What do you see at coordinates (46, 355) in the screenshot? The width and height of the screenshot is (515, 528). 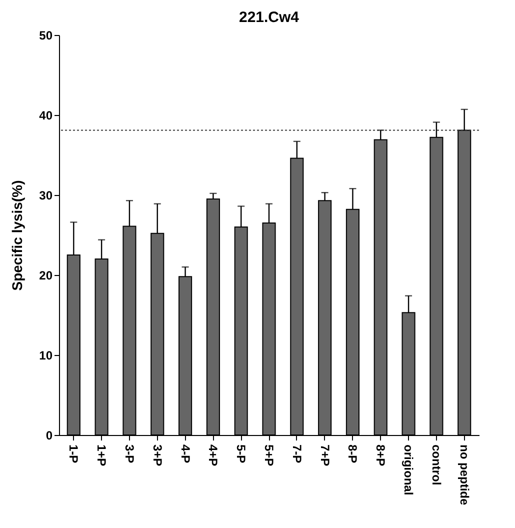 I see `y-tick-label: 10` at bounding box center [46, 355].